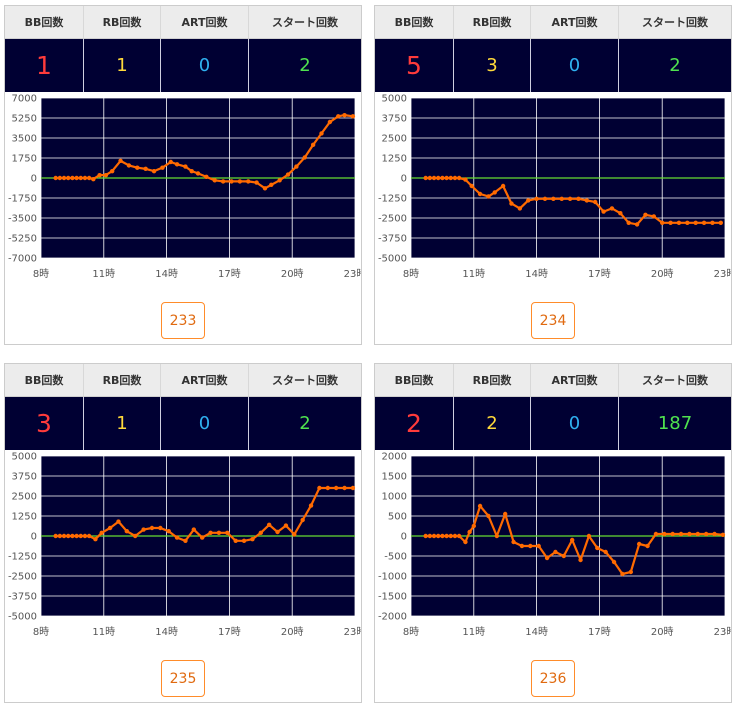 This screenshot has height=705, width=738. Describe the element at coordinates (44, 23) in the screenshot. I see `bb-header: BB回数` at that location.